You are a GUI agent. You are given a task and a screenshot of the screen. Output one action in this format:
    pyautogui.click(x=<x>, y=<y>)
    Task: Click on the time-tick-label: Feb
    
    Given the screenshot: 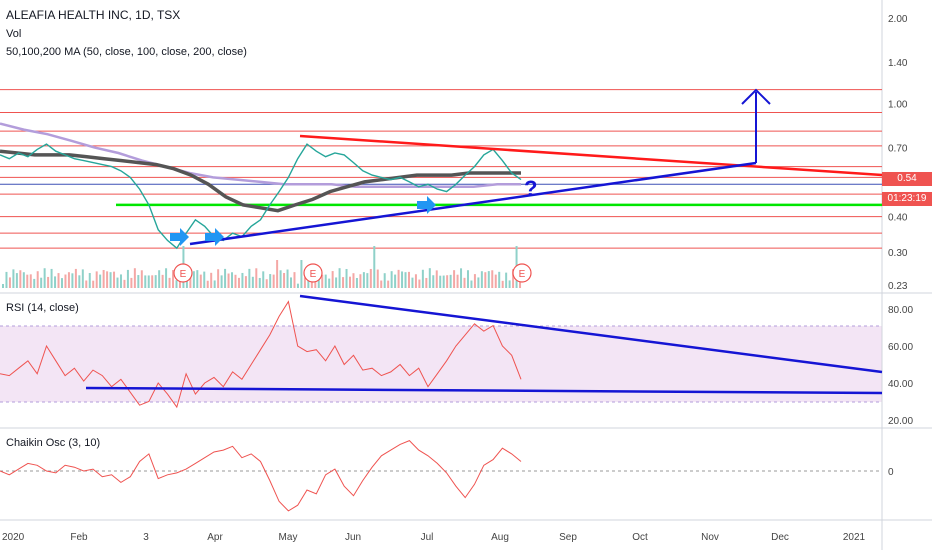 What is the action you would take?
    pyautogui.click(x=79, y=537)
    